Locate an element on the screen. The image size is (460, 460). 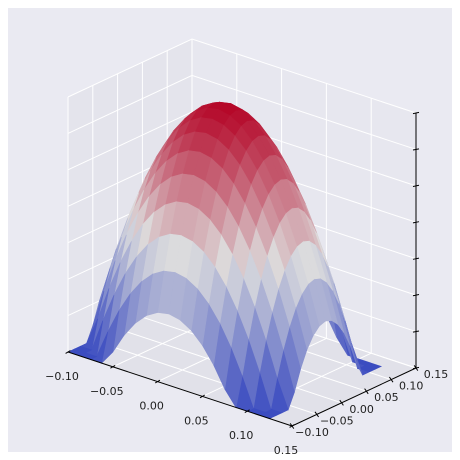
y-tick-label: 0.15 is located at coordinates (436, 374).